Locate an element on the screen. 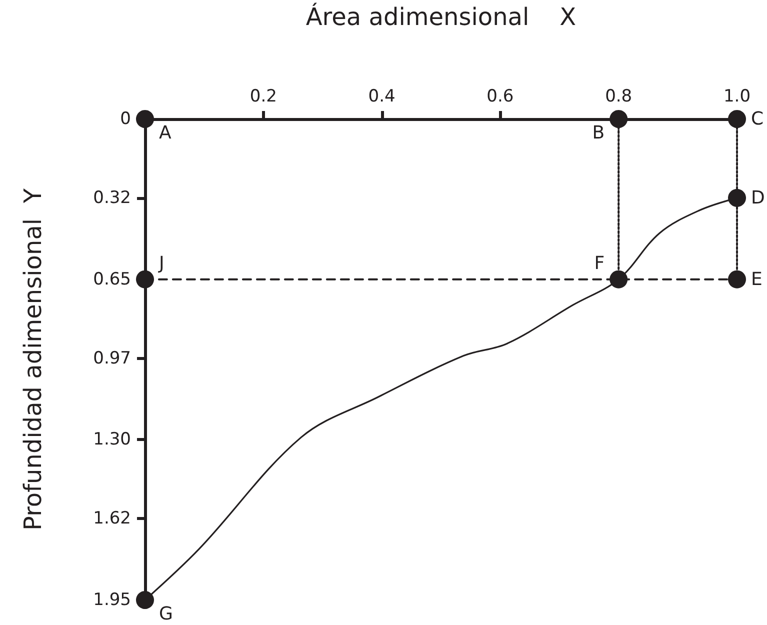 The width and height of the screenshot is (767, 625). x-tick-label: 0.6 is located at coordinates (500, 96).